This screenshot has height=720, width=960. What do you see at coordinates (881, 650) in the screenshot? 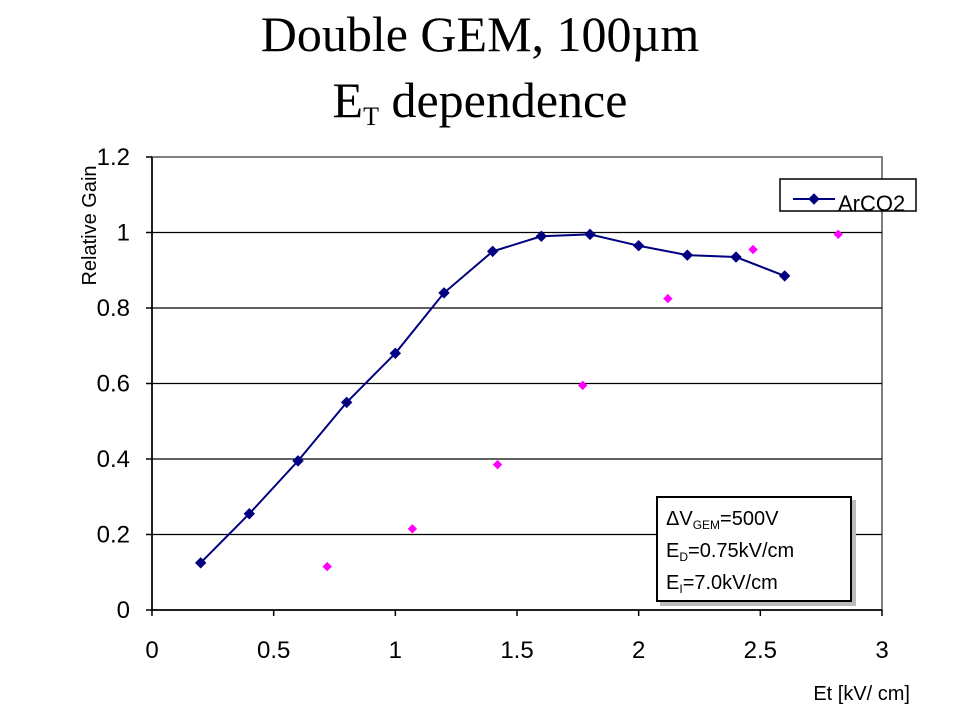
I see `x-tick-label-6: 3` at bounding box center [881, 650].